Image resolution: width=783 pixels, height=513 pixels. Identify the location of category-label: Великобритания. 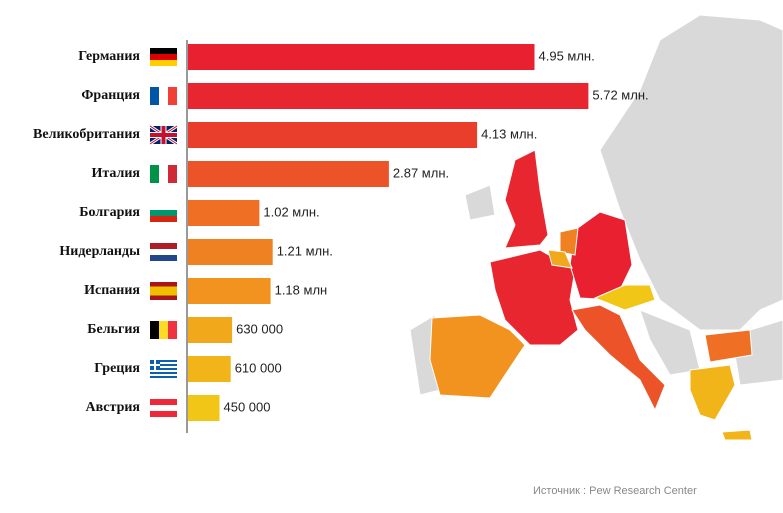
(86, 134).